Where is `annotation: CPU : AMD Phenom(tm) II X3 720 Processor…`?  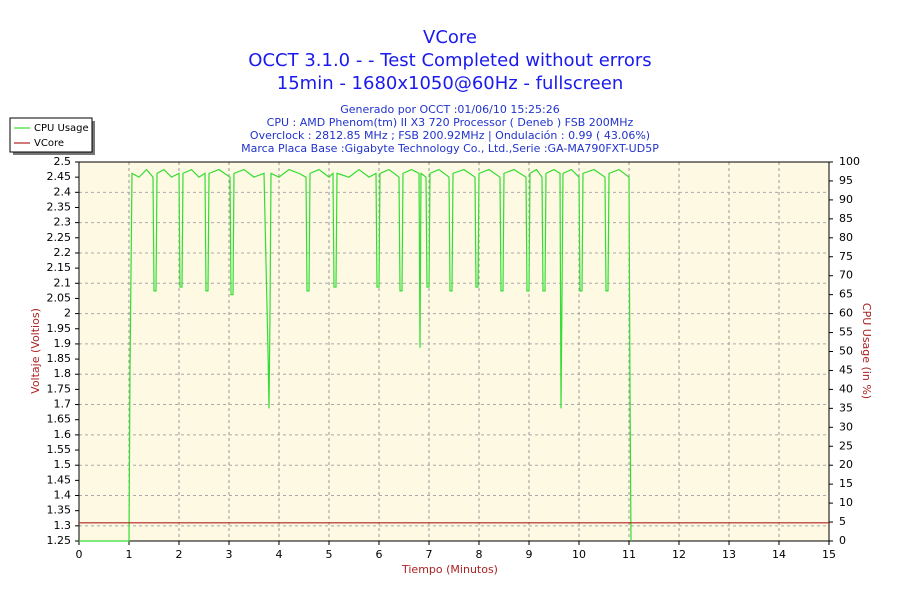 annotation: CPU : AMD Phenom(tm) II X3 720 Processor… is located at coordinates (450, 122).